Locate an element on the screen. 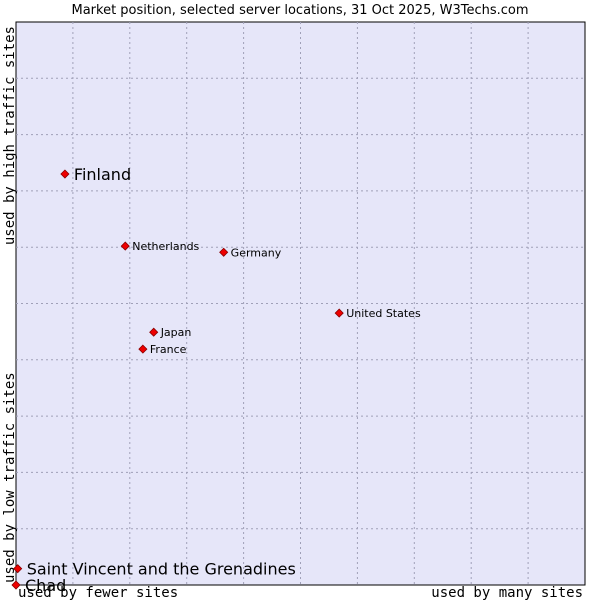  data-point-germany is located at coordinates (224, 252).